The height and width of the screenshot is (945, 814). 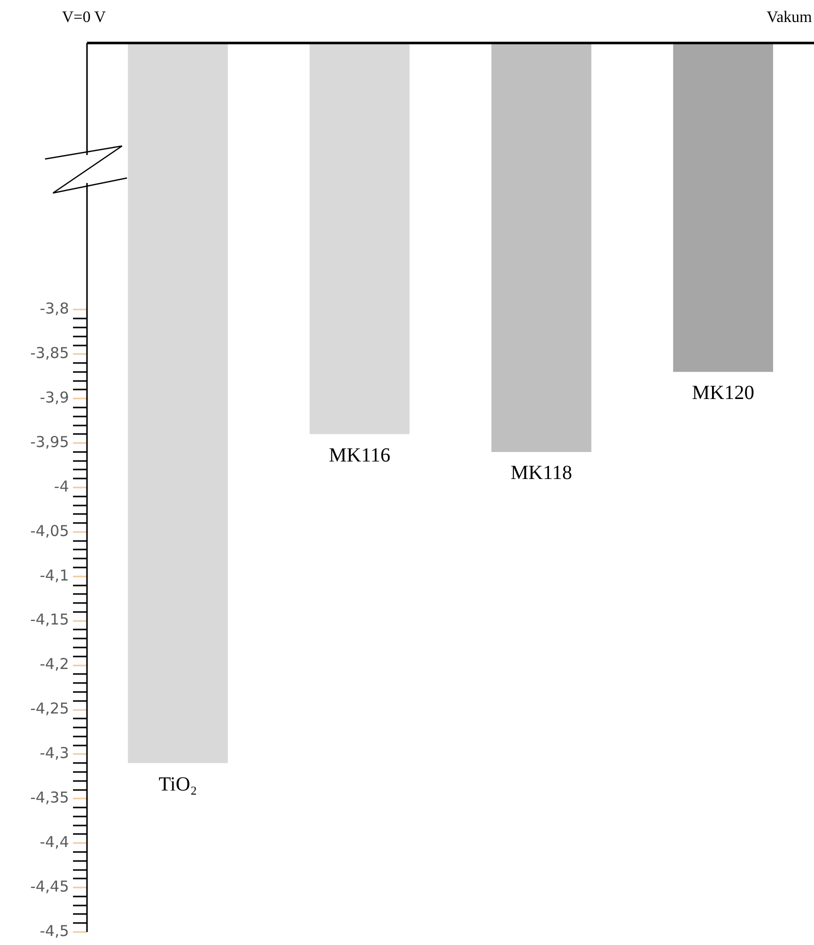 I want to click on y-tick-label: -4,35, so click(x=49, y=797).